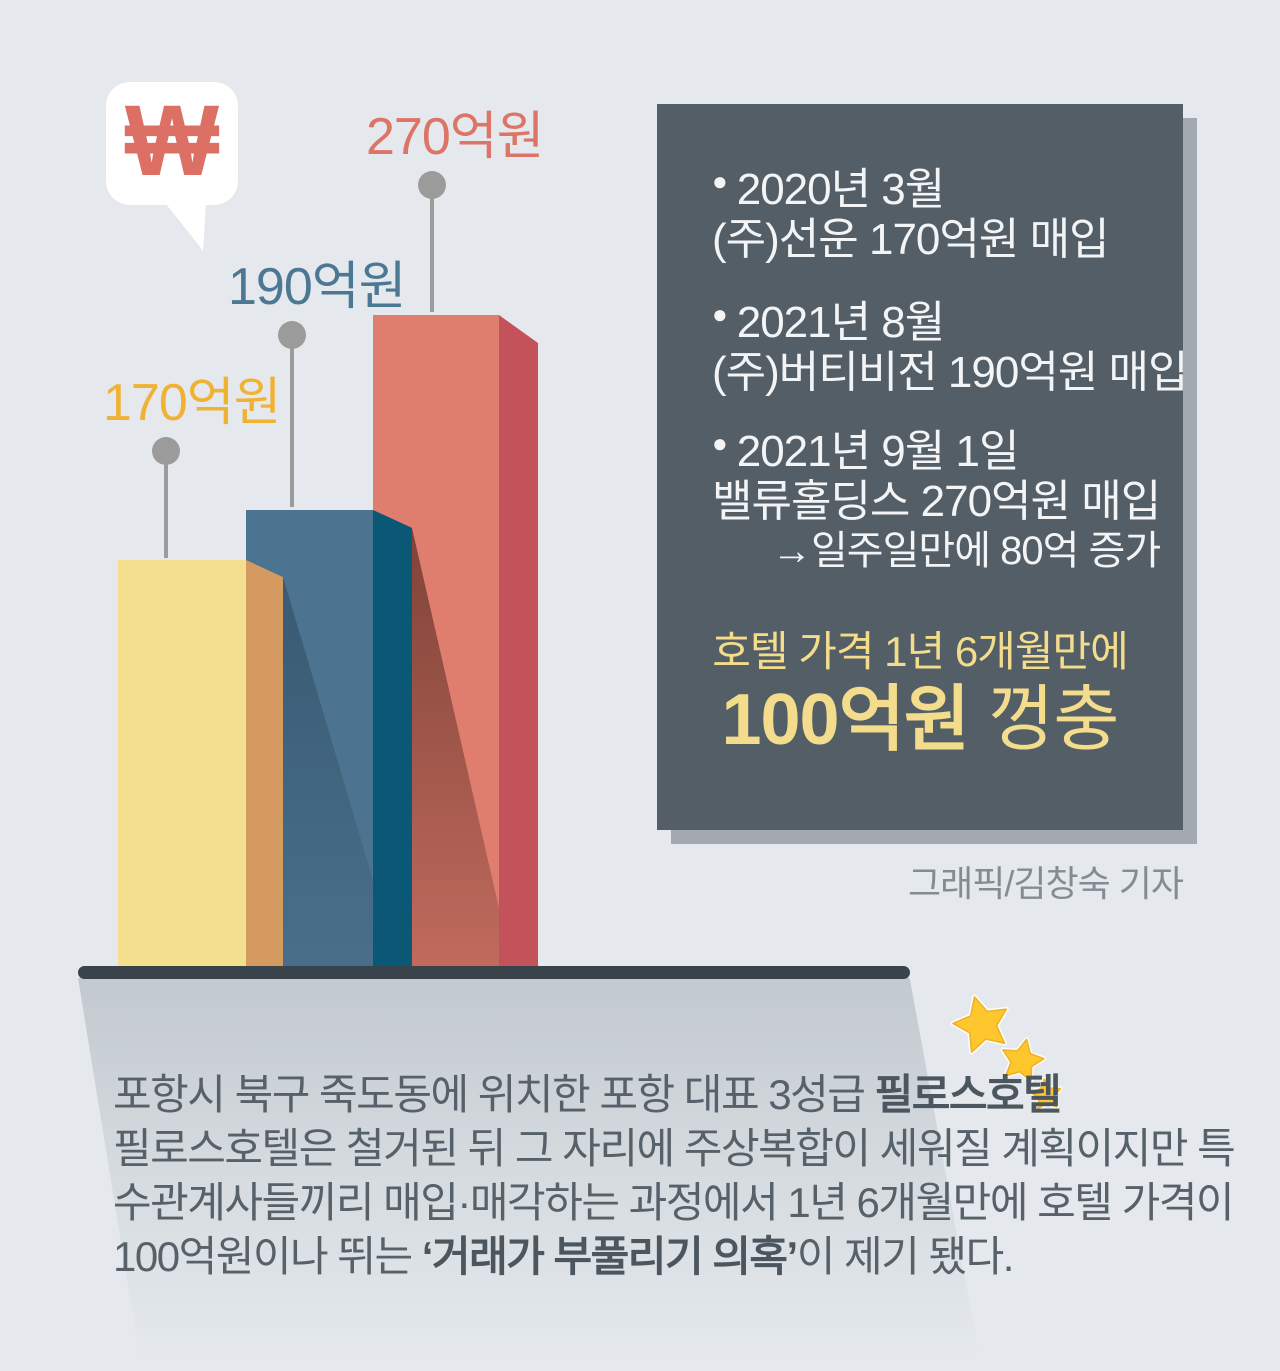 This screenshot has height=1371, width=1280. What do you see at coordinates (192, 403) in the screenshot?
I see `bar1-value-label: 170억원` at bounding box center [192, 403].